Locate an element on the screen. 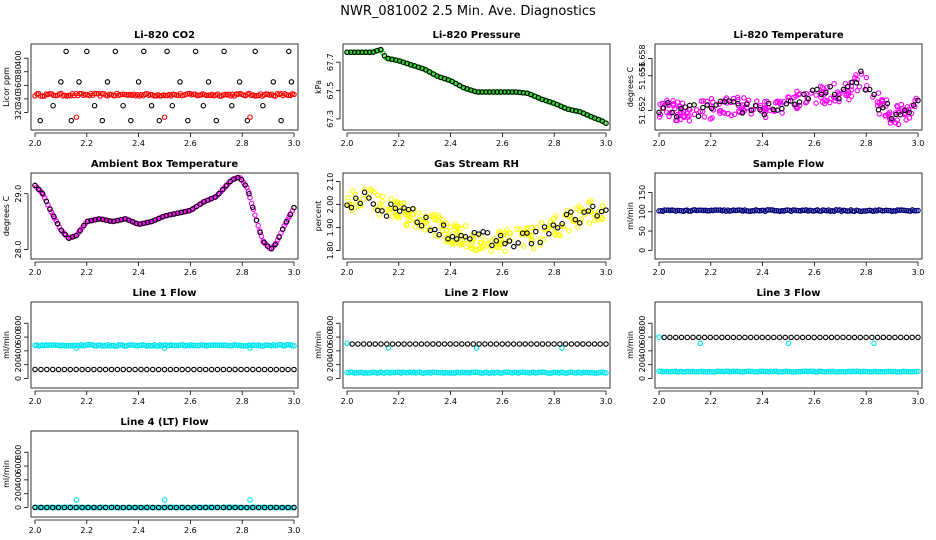  x-tick-label: 2.4 is located at coordinates (762, 272).